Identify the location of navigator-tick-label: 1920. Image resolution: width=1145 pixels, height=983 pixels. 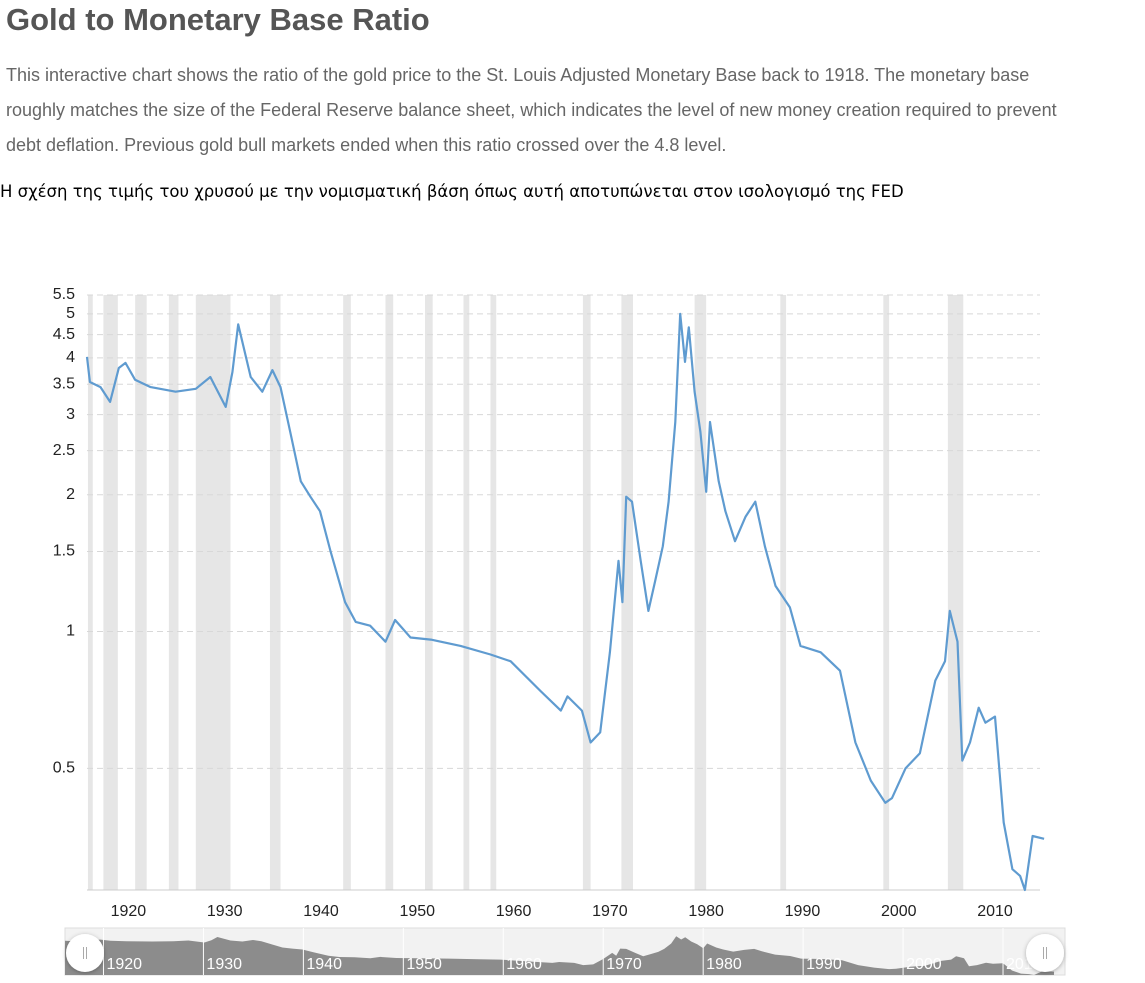
(124, 964).